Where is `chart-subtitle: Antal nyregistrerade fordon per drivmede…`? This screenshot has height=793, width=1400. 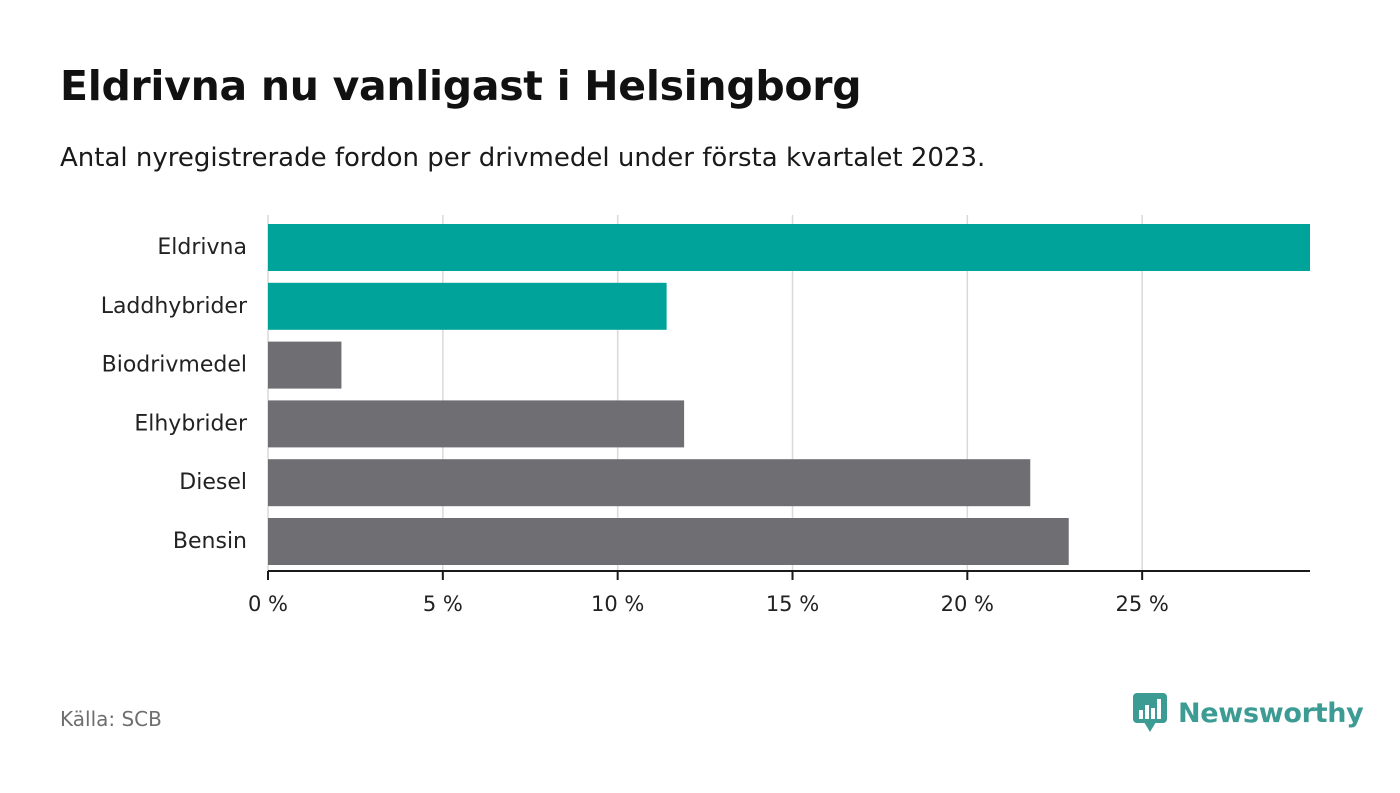 chart-subtitle: Antal nyregistrerade fordon per drivmede… is located at coordinates (523, 158).